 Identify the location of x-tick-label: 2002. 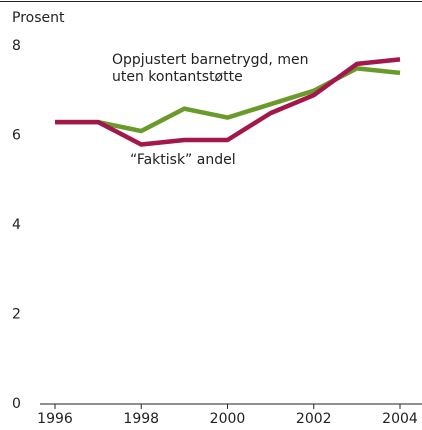
(314, 419).